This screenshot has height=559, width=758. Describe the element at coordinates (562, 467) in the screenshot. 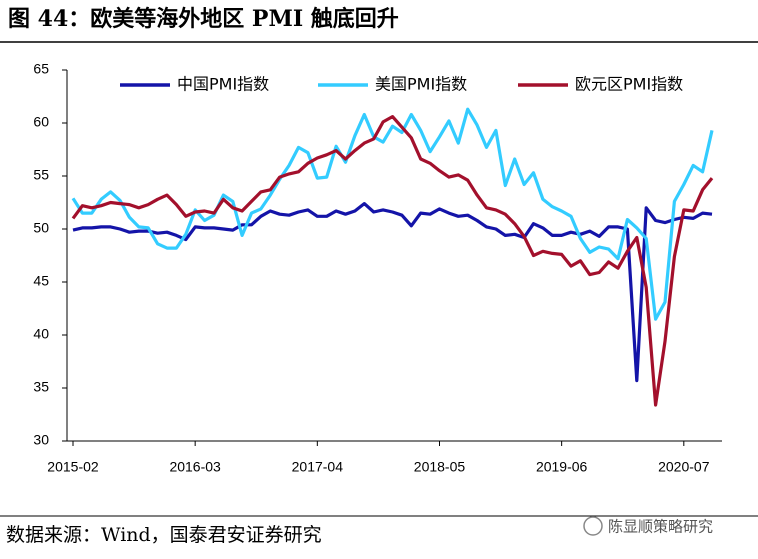

I see `x-tick-label: 2019-06` at that location.